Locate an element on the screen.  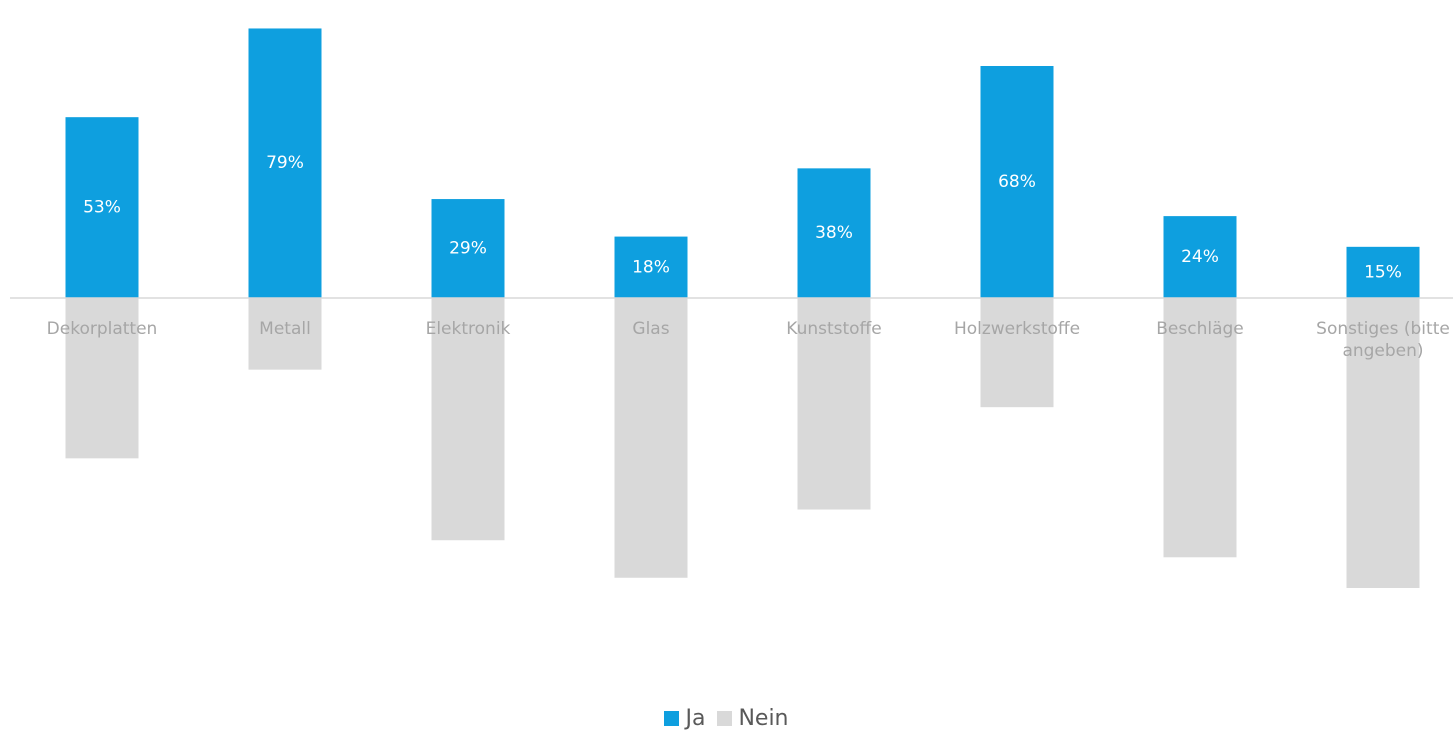
value-label: 79% is located at coordinates (285, 163).